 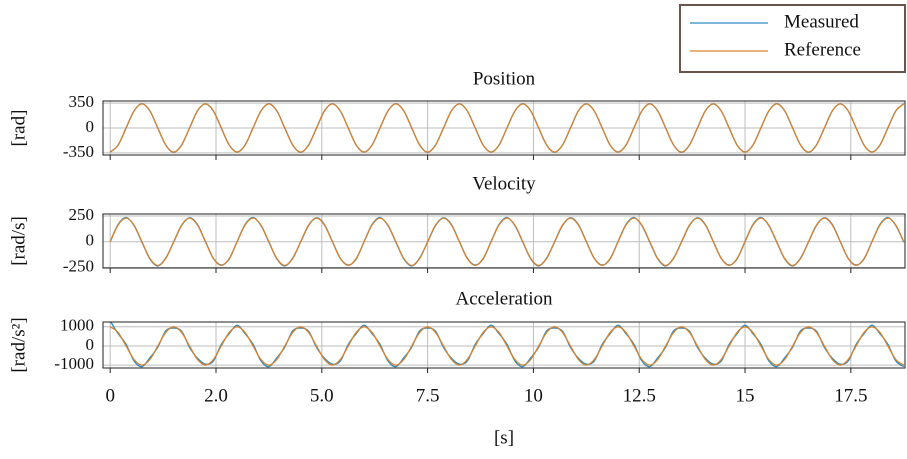 I want to click on legend-label: Measured, so click(x=821, y=21).